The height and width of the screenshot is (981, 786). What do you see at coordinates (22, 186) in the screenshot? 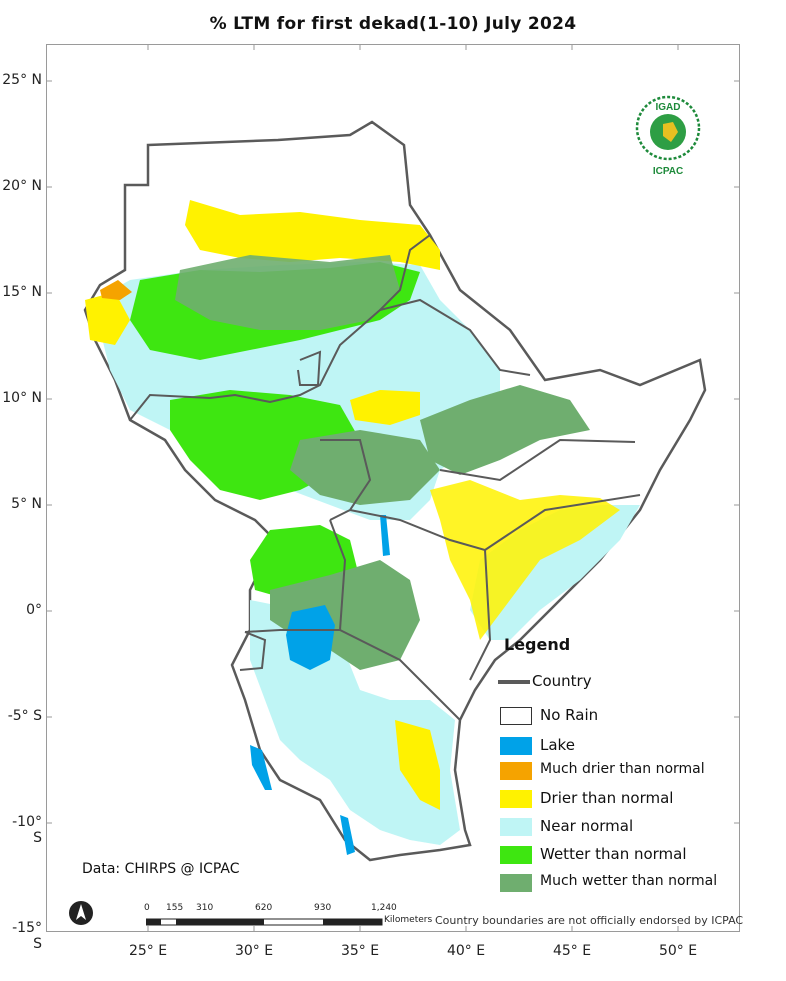
I see `lat-label-20n: 20° N` at bounding box center [22, 186].